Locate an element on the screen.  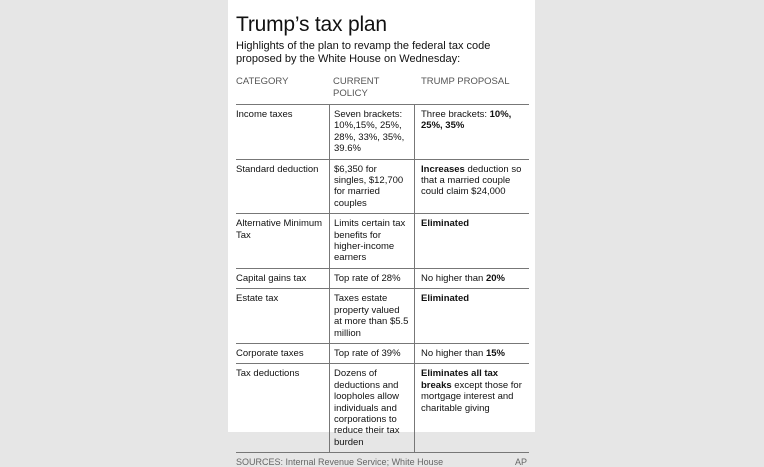
proposal-bold-text: Increases is located at coordinates (443, 169).